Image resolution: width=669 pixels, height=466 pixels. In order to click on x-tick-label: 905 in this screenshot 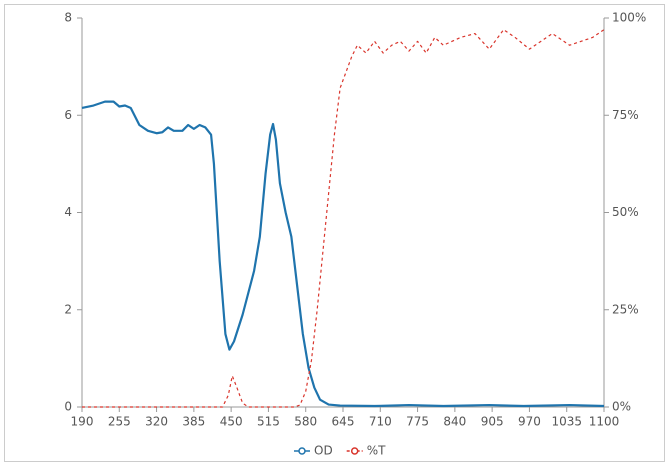, I will do `click(492, 422)`.